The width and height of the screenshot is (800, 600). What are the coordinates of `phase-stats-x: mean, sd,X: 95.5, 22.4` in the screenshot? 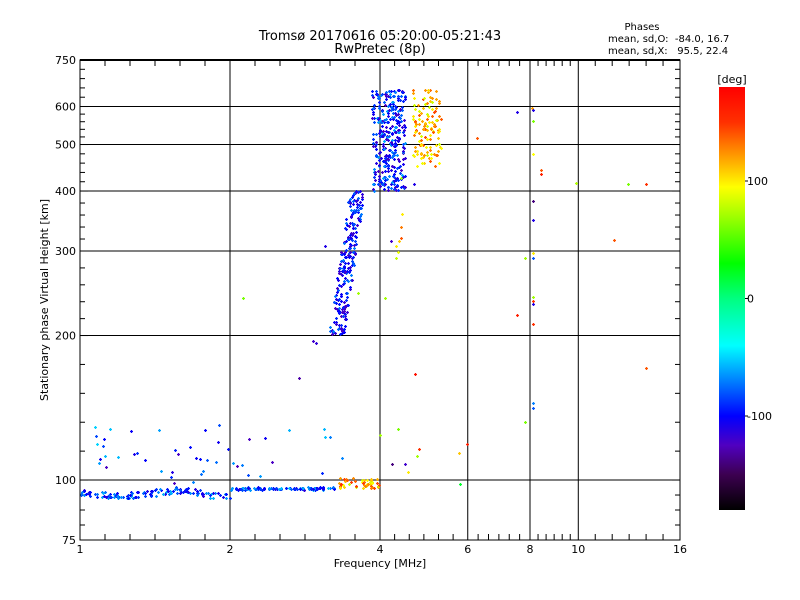 It's located at (668, 51).